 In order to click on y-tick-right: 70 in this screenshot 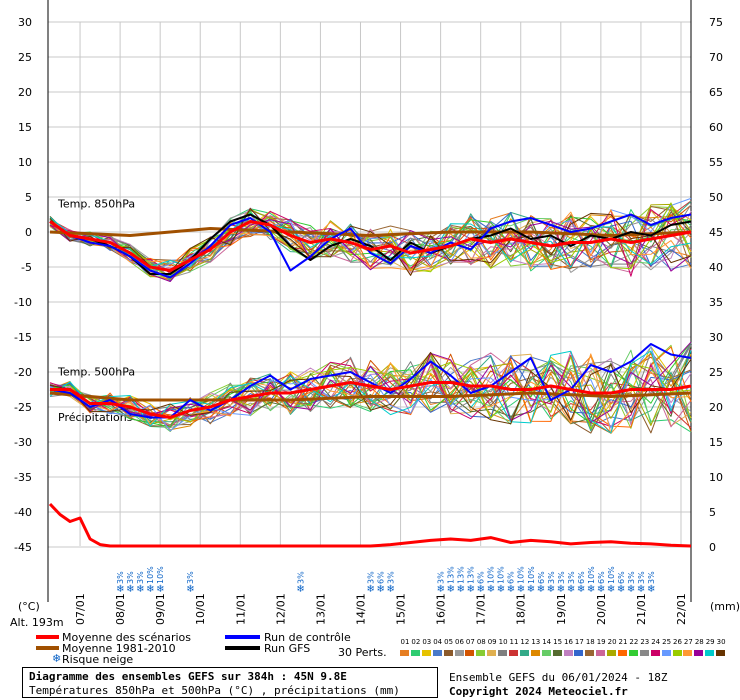, I will do `click(716, 57)`.